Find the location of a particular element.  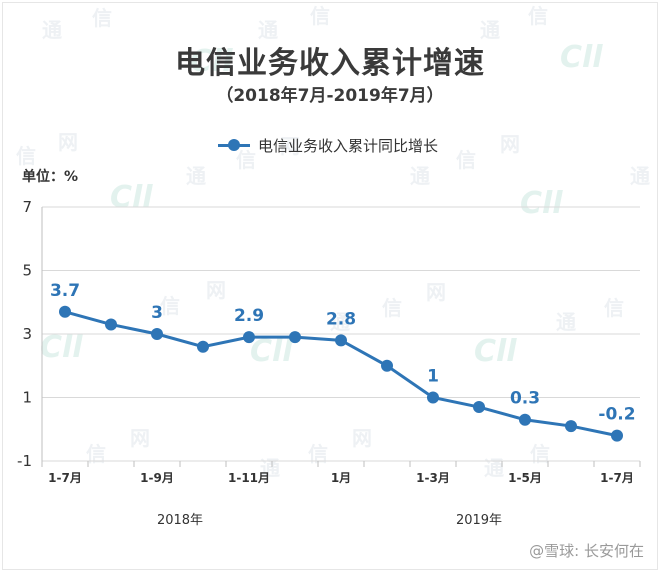

legend-swatch is located at coordinates (234, 145).